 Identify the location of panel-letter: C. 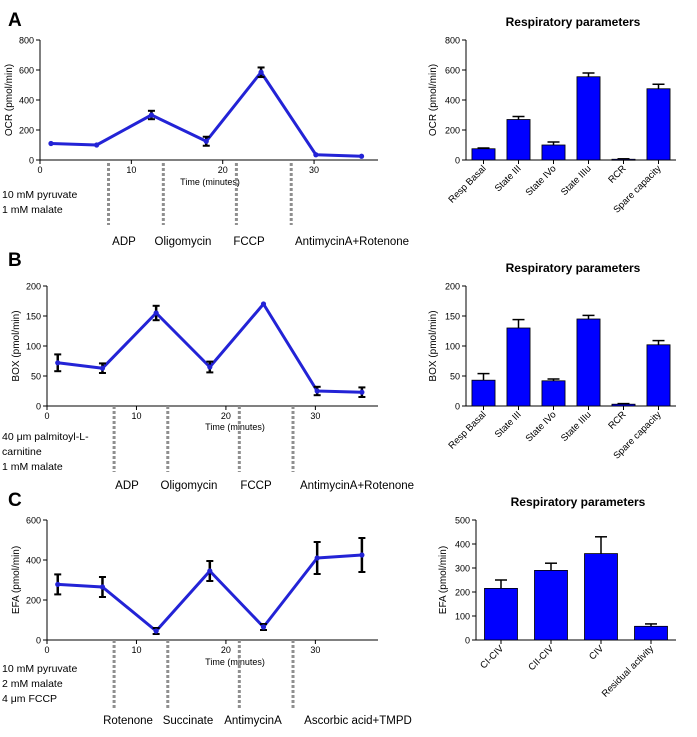
(15, 500).